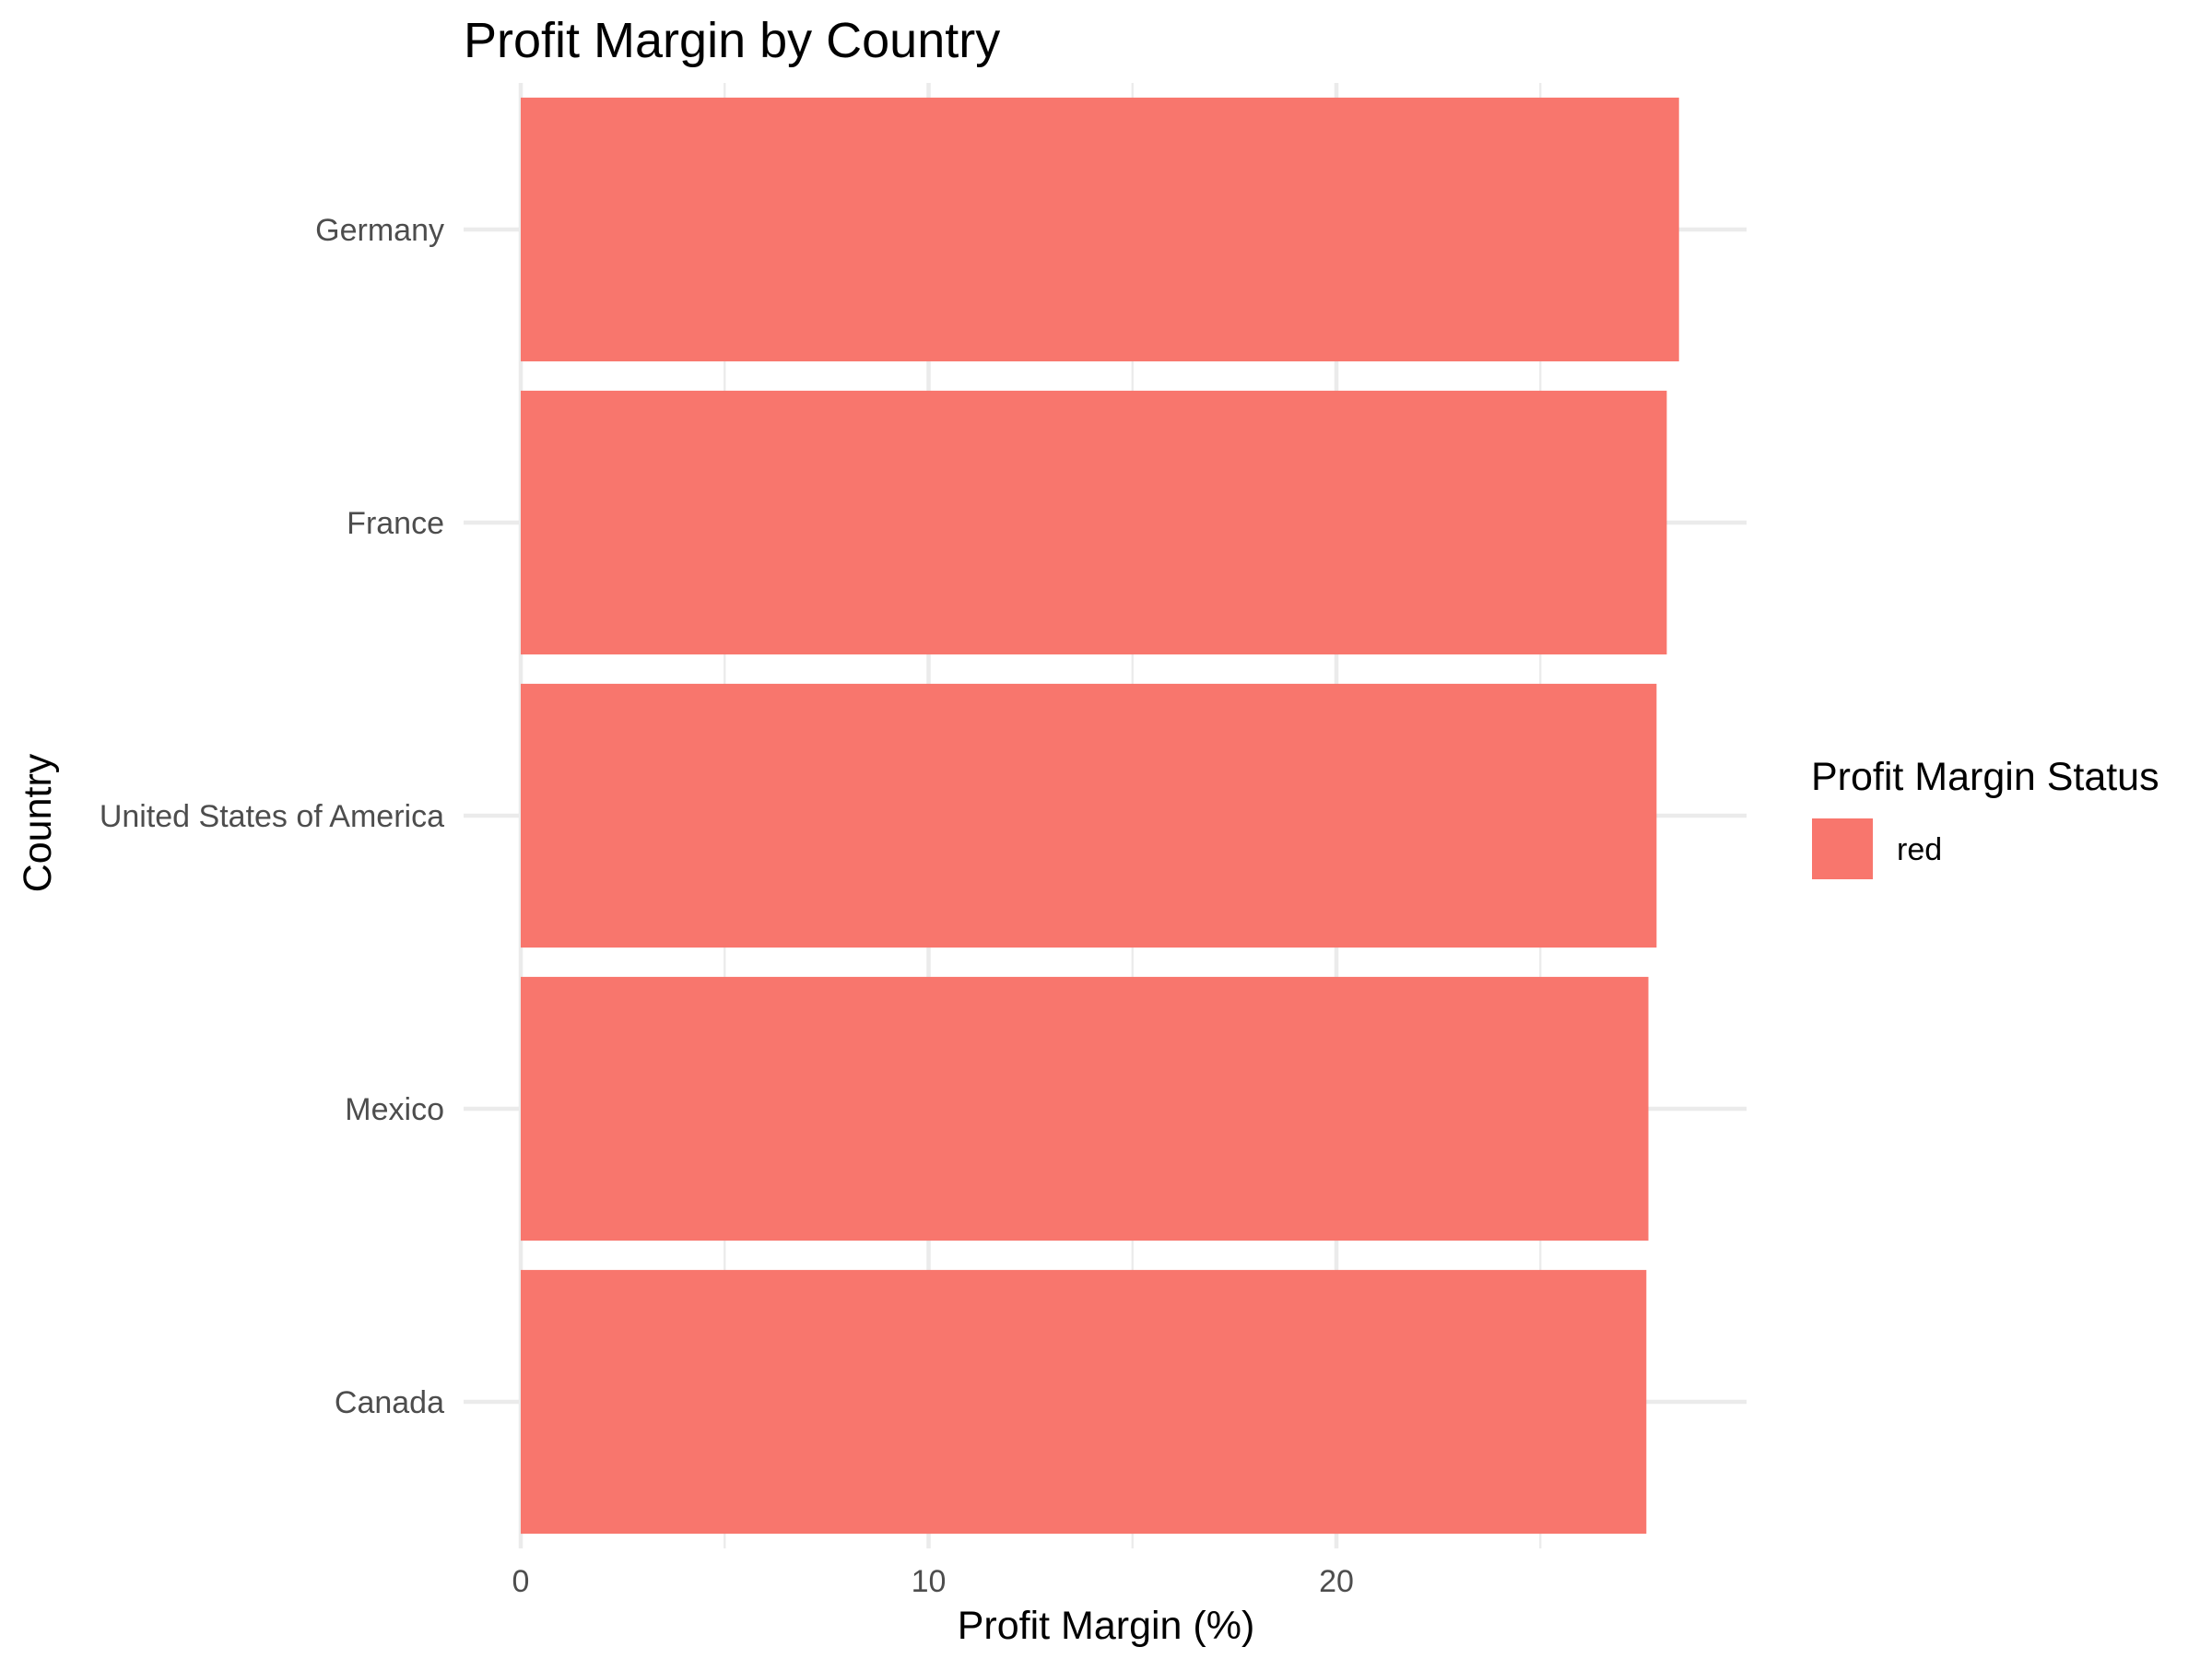 This screenshot has width=2212, height=1659. What do you see at coordinates (1084, 1402) in the screenshot?
I see `bar-canada` at bounding box center [1084, 1402].